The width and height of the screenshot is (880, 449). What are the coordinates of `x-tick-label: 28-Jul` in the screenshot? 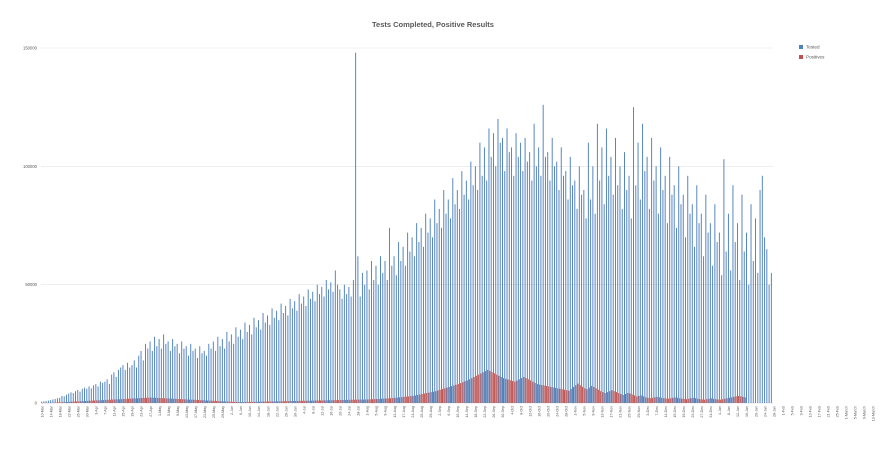 It's located at (359, 411).